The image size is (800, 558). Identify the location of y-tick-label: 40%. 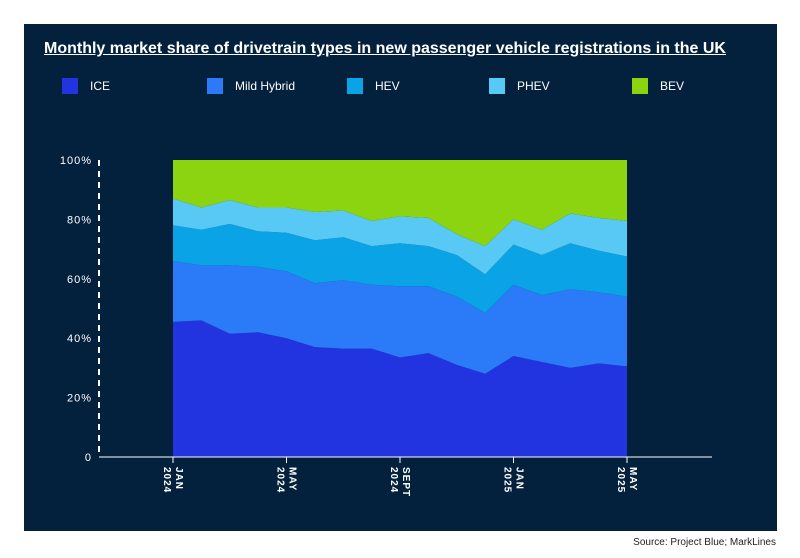
(79, 339).